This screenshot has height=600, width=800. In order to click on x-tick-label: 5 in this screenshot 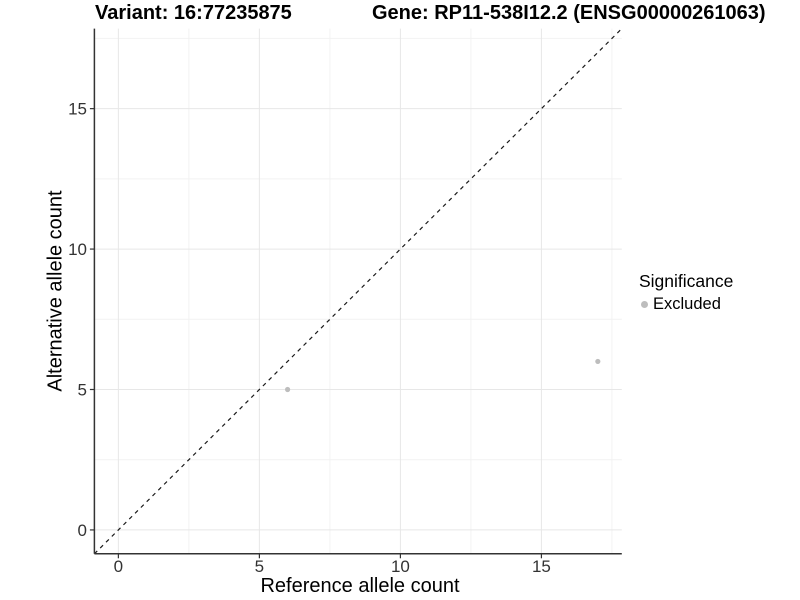, I will do `click(259, 566)`.